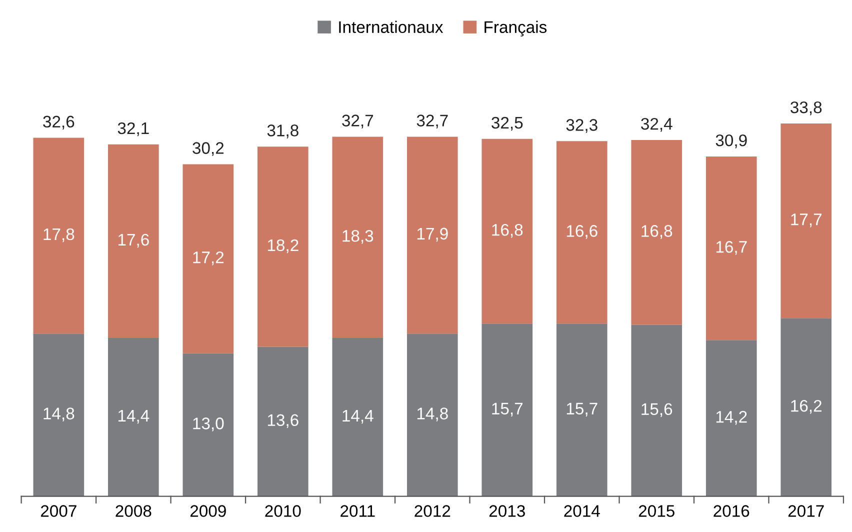  I want to click on data-label: 17,9, so click(432, 235).